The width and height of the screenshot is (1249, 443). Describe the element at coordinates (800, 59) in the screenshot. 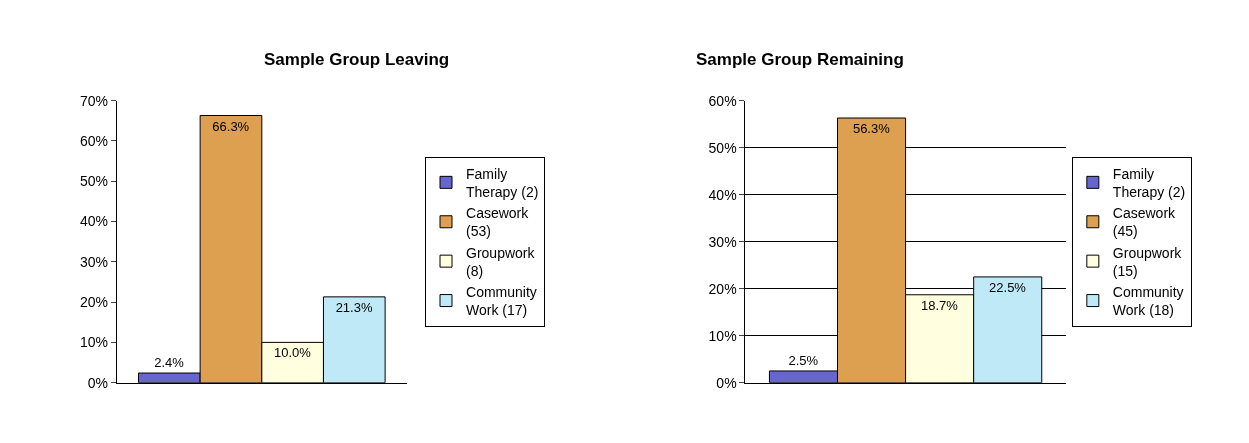

I see `chart-title: Sample Group Remaining` at that location.